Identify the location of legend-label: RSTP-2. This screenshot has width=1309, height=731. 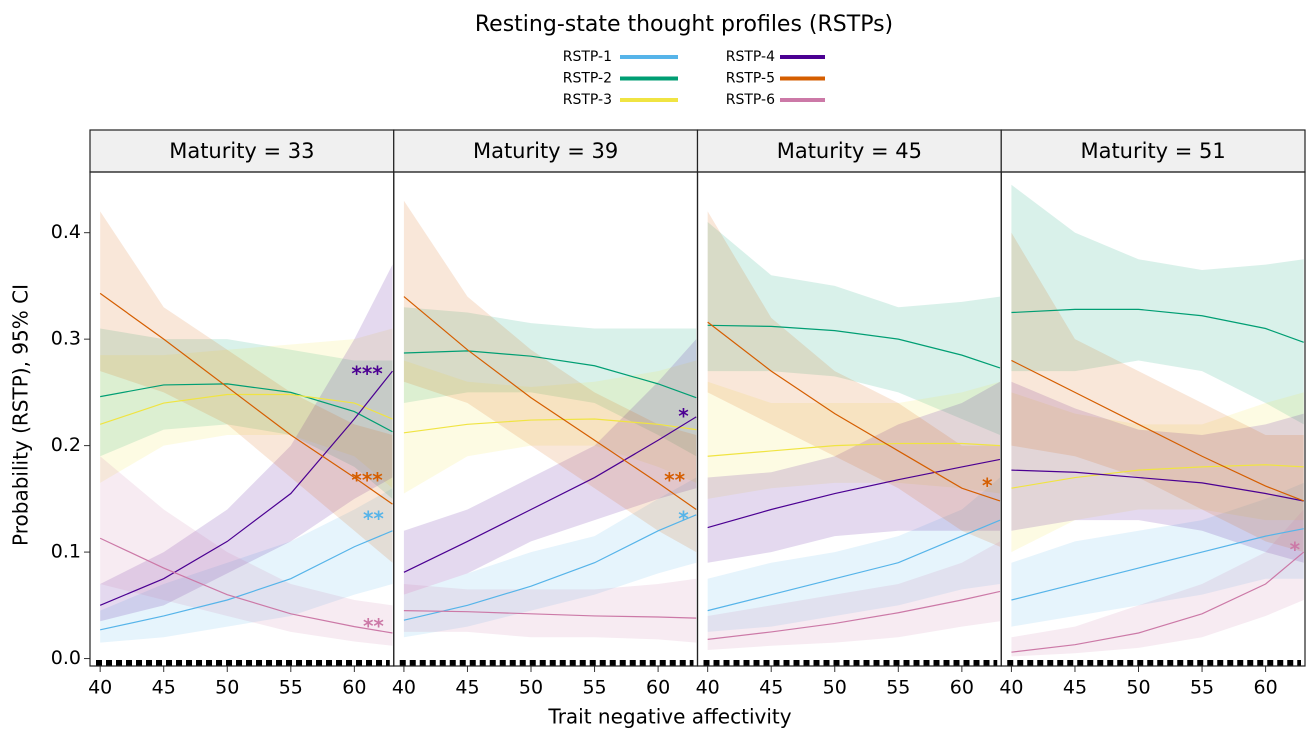
(587, 79).